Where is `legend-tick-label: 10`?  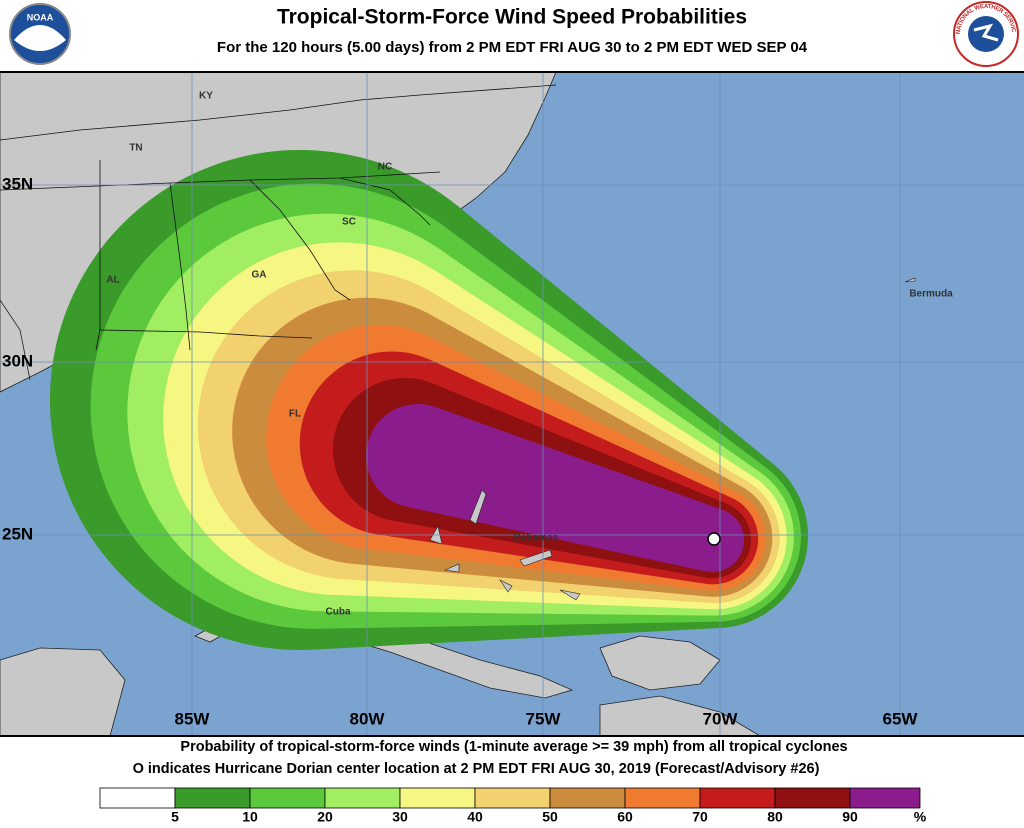 legend-tick-label: 10 is located at coordinates (250, 817).